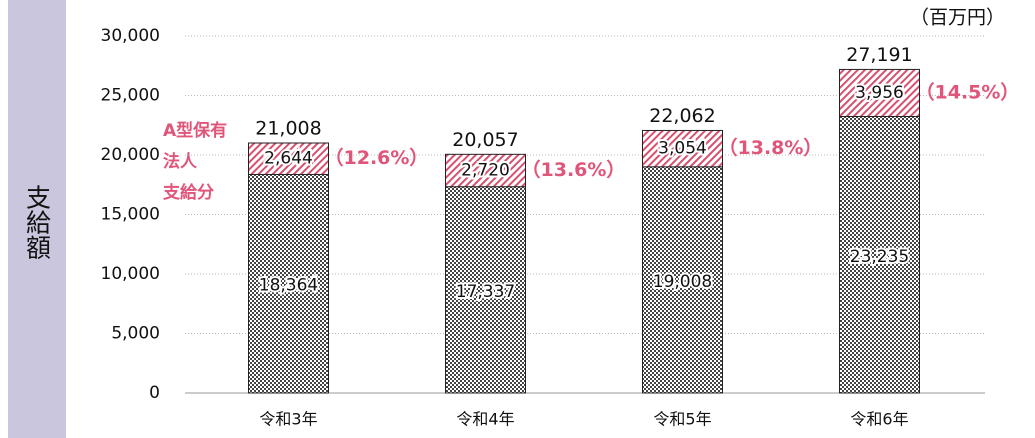 The height and width of the screenshot is (438, 1035). What do you see at coordinates (968, 91) in the screenshot?
I see `percent-label: （14.5%）` at bounding box center [968, 91].